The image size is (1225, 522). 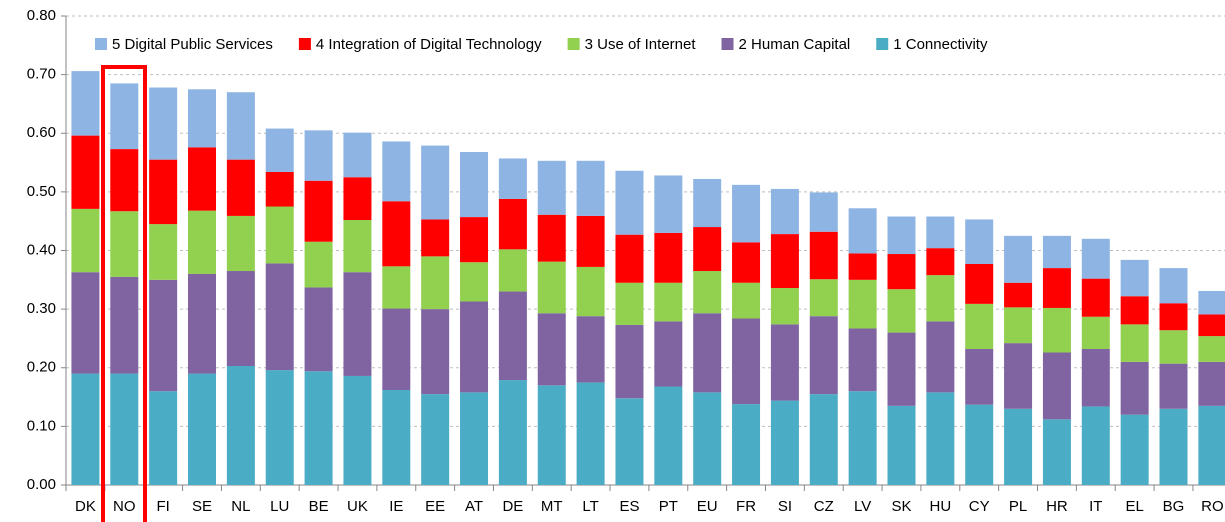 I want to click on x-tick-label: FR, so click(x=746, y=506).